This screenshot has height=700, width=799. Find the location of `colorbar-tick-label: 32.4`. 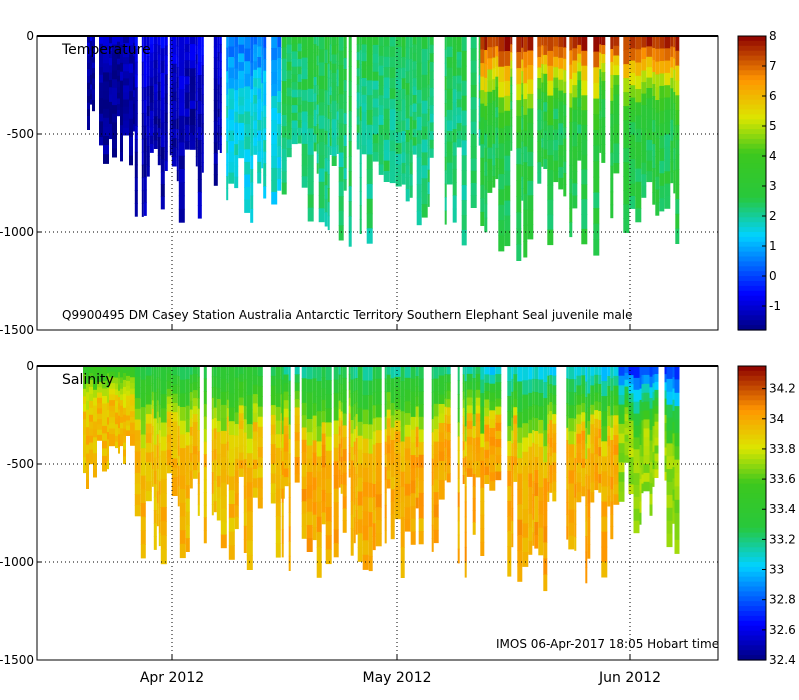

colorbar-tick-label: 32.4 is located at coordinates (782, 660).